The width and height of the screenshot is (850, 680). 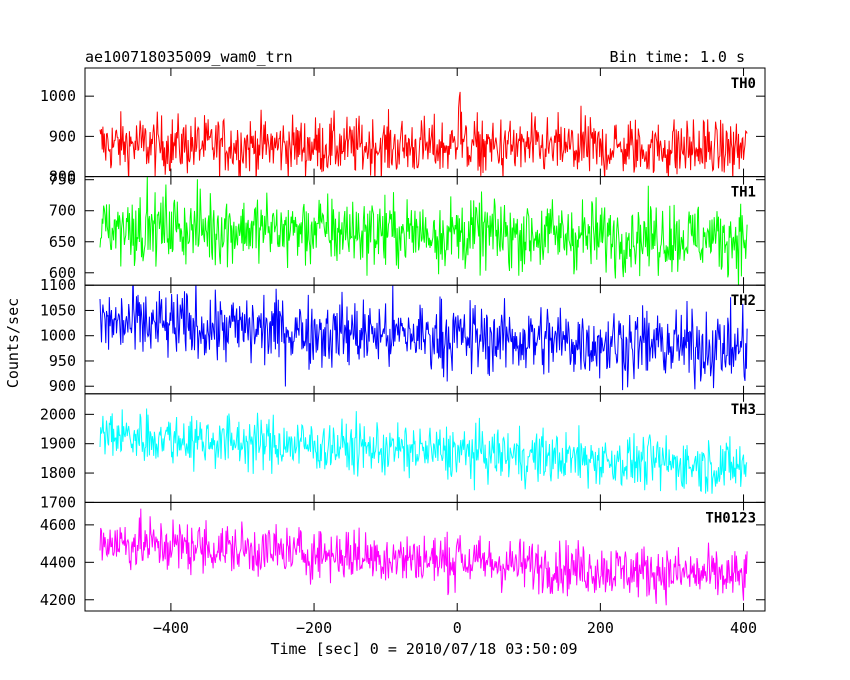 What do you see at coordinates (743, 301) in the screenshot?
I see `panel-label-th2: TH2` at bounding box center [743, 301].